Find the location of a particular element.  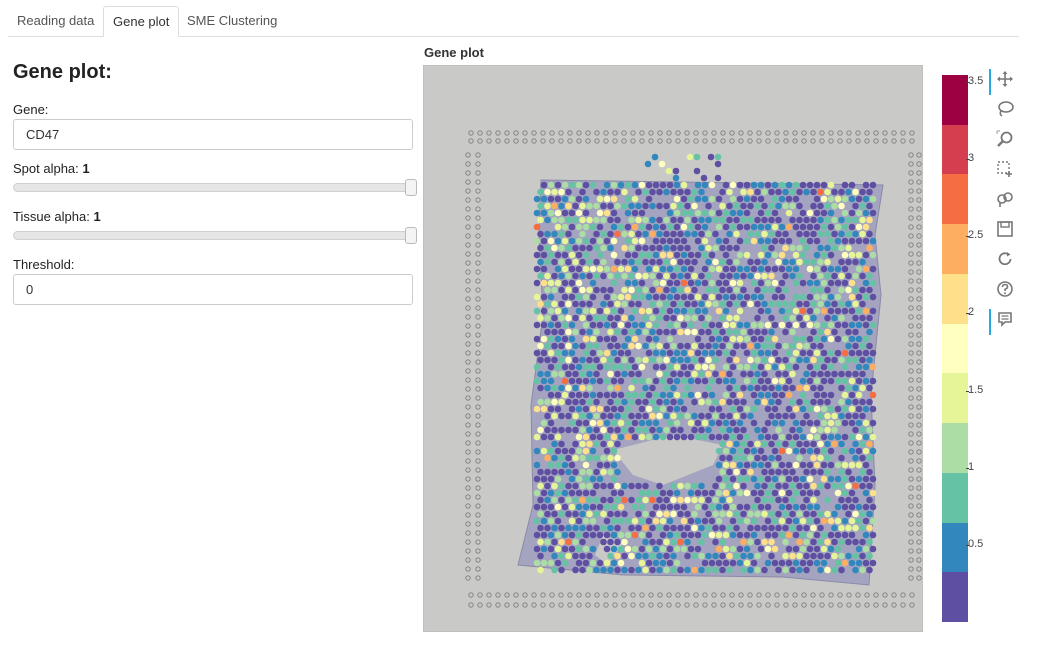

save-icon is located at coordinates (1005, 229).